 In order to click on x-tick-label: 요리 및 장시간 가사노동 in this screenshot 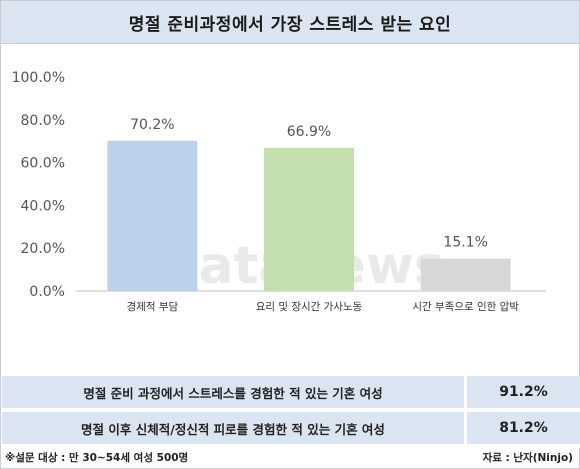, I will do `click(309, 307)`.